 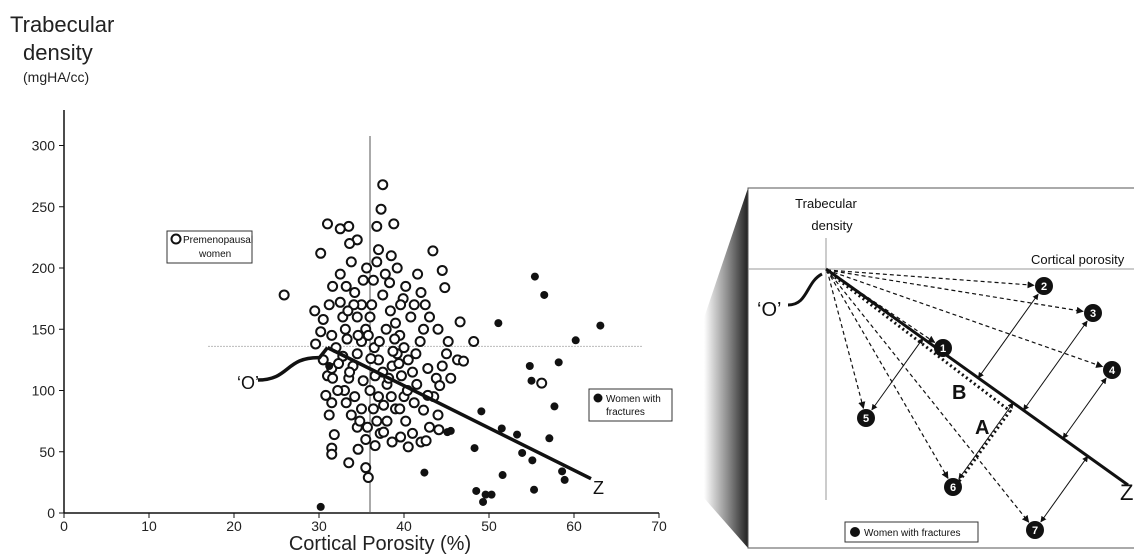 What do you see at coordinates (955, 291) in the screenshot?
I see `dashed-arrow` at bounding box center [955, 291].